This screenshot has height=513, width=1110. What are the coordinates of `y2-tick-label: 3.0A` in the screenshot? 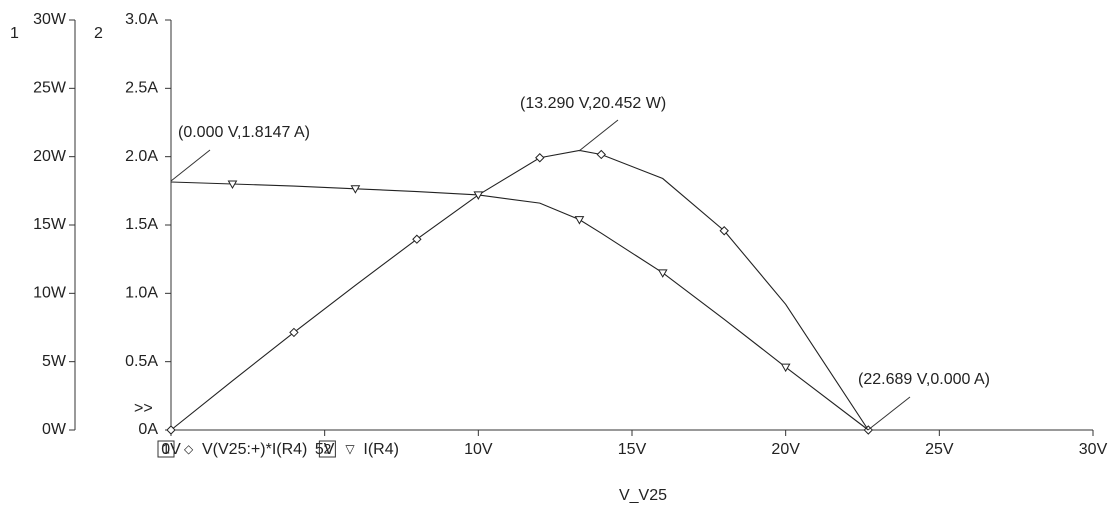 It's located at (141, 19).